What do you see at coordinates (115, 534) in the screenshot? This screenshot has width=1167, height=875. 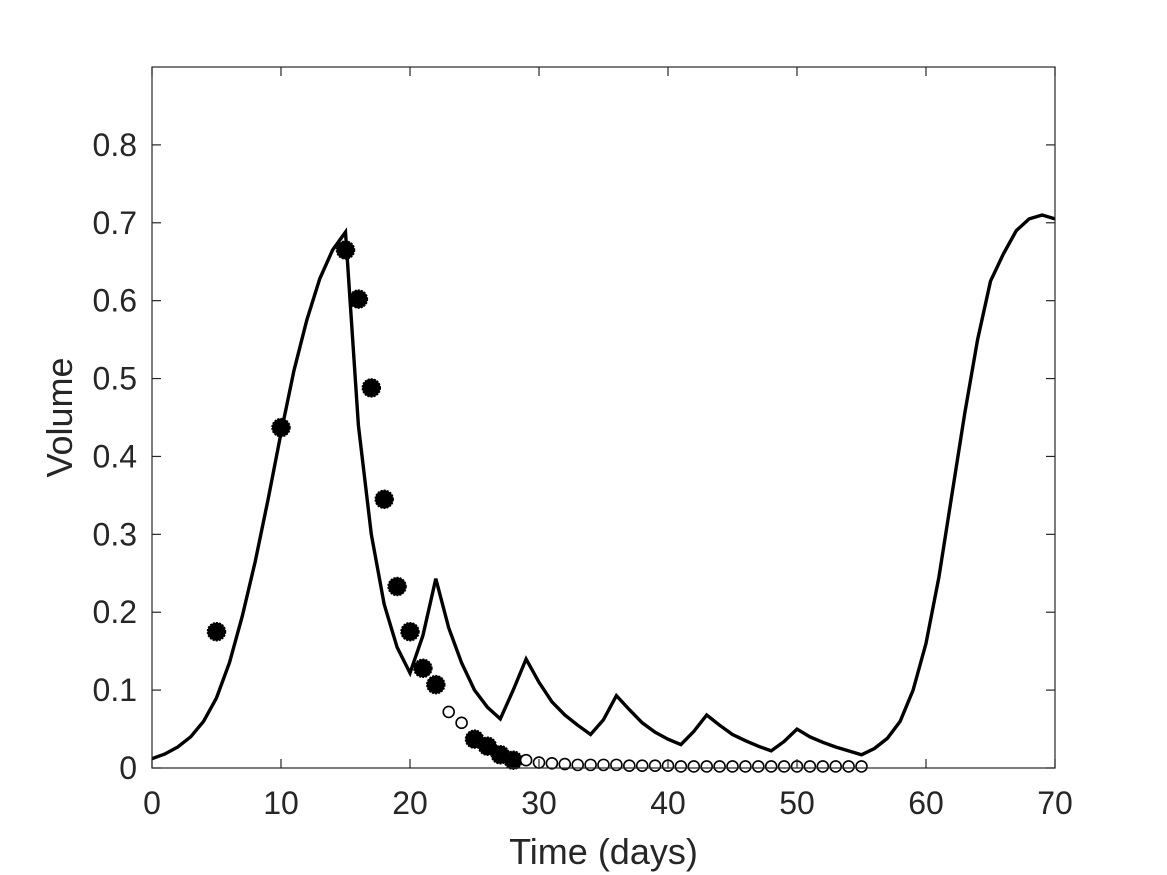 I see `y-tick-label: 0.3` at bounding box center [115, 534].